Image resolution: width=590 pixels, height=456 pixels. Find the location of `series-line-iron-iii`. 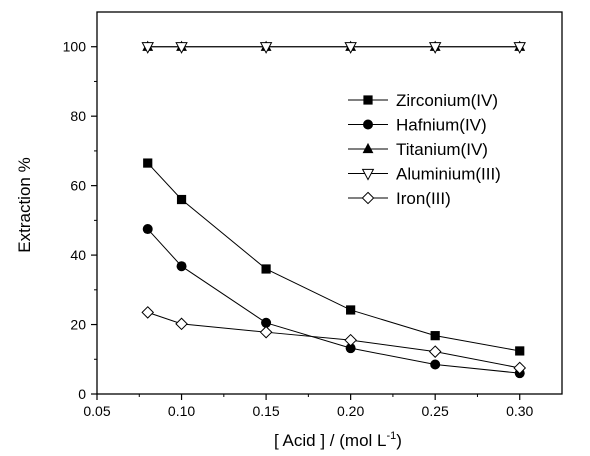

series-line-iron-iii is located at coordinates (334, 340).